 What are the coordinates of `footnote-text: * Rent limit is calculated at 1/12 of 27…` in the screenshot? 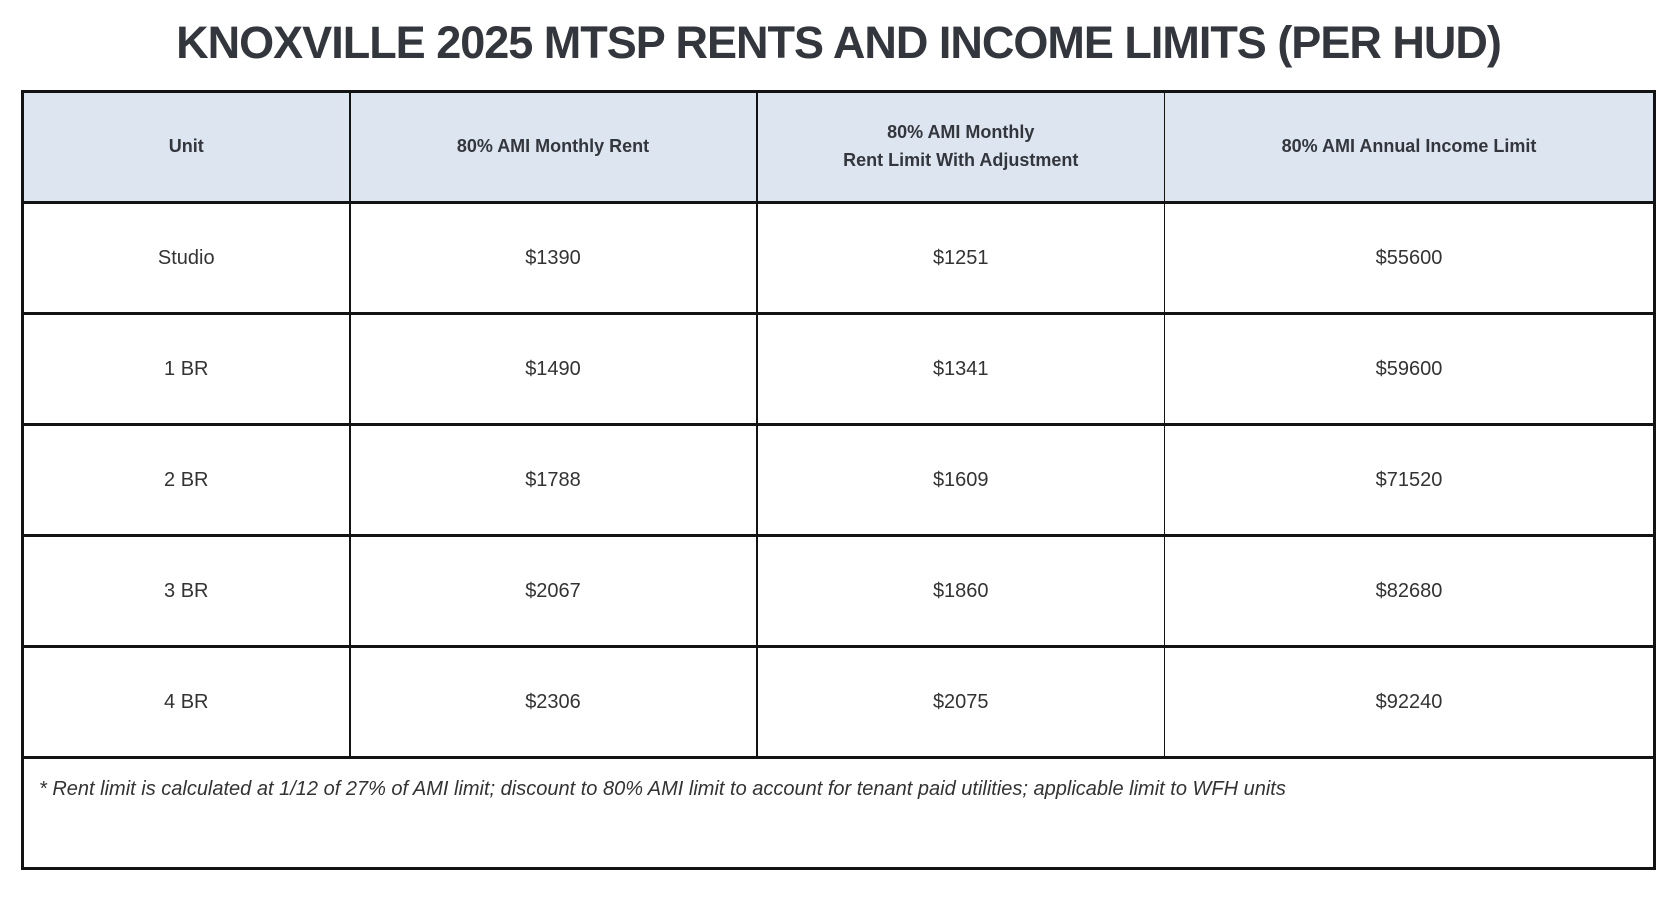 It's located at (838, 812).